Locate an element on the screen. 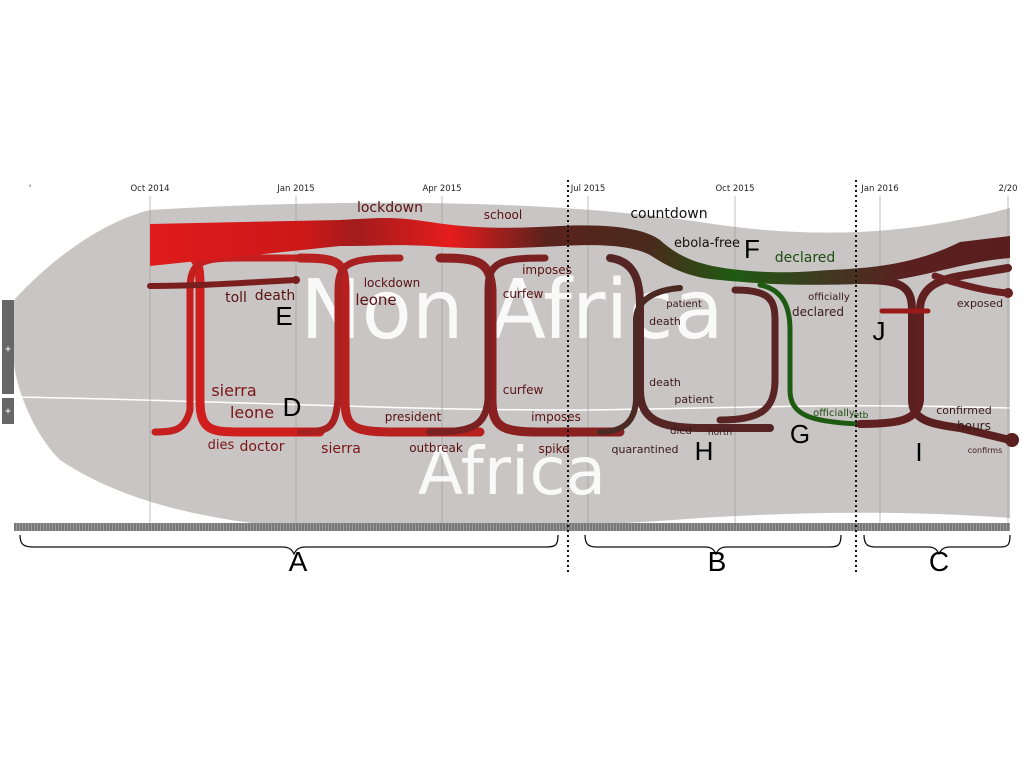 The height and width of the screenshot is (768, 1024). letter-F: F is located at coordinates (752, 249).